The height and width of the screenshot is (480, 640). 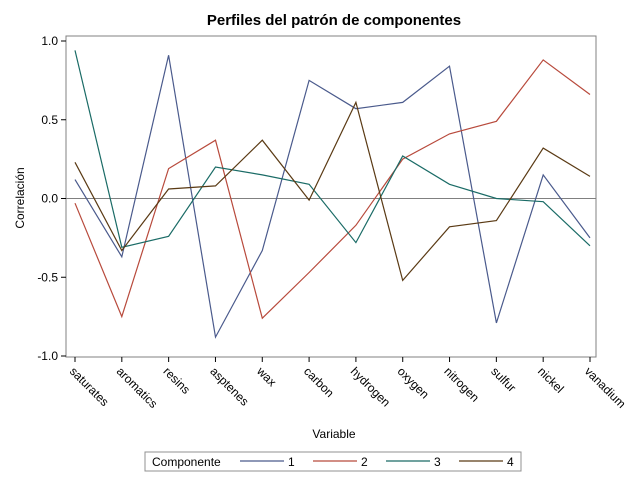 What do you see at coordinates (510, 462) in the screenshot?
I see `legend-label-4: 4` at bounding box center [510, 462].